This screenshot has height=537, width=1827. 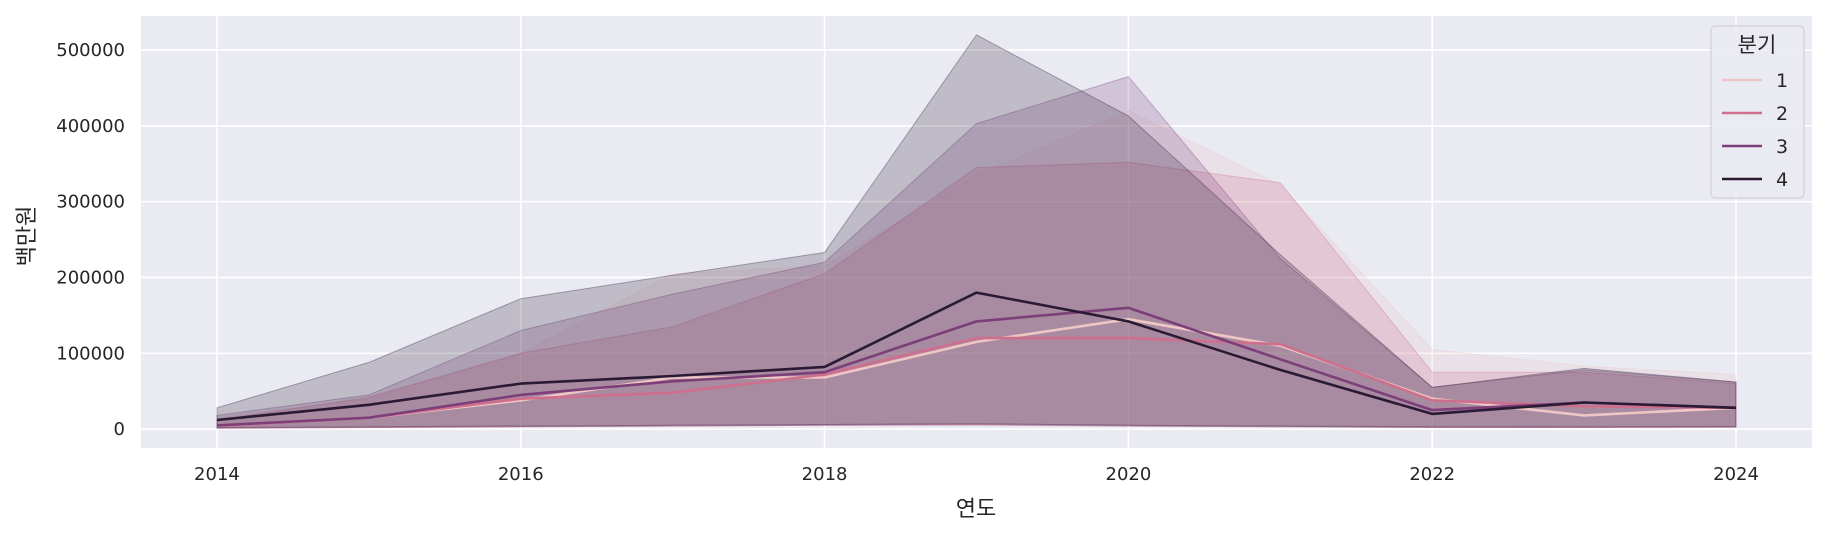 What do you see at coordinates (1129, 474) in the screenshot?
I see `x-tick-label: 2020` at bounding box center [1129, 474].